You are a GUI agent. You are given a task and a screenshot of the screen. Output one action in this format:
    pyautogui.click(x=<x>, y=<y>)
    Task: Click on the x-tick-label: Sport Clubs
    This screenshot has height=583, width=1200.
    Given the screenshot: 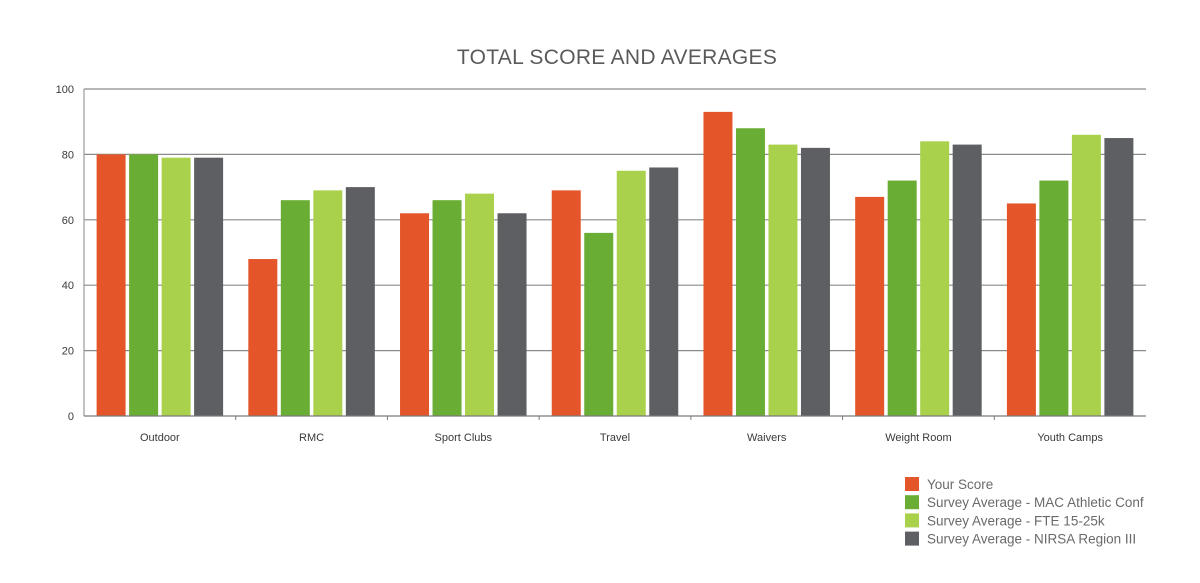 What is the action you would take?
    pyautogui.click(x=464, y=438)
    